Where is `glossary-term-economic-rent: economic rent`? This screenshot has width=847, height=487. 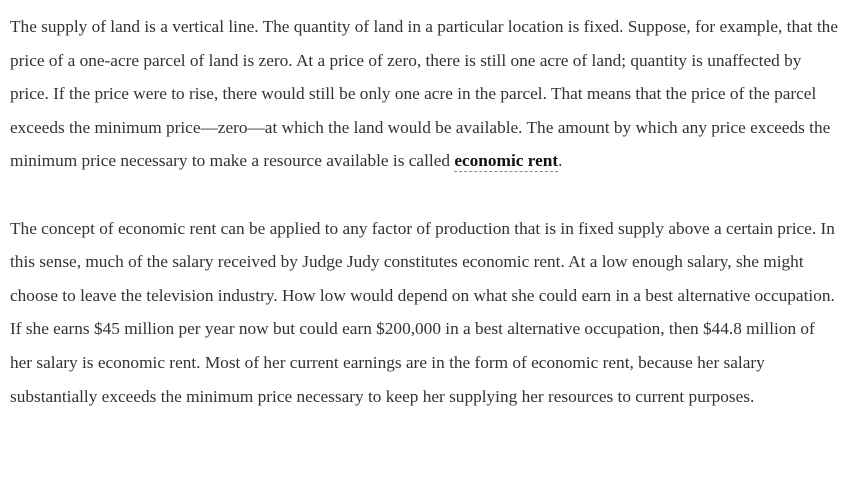 glossary-term-economic-rent: economic rent is located at coordinates (506, 162).